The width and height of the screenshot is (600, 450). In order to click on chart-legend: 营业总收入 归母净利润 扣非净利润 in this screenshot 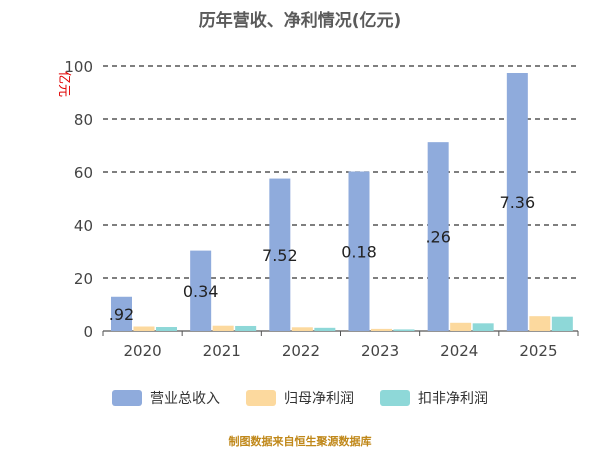, I will do `click(300, 398)`.